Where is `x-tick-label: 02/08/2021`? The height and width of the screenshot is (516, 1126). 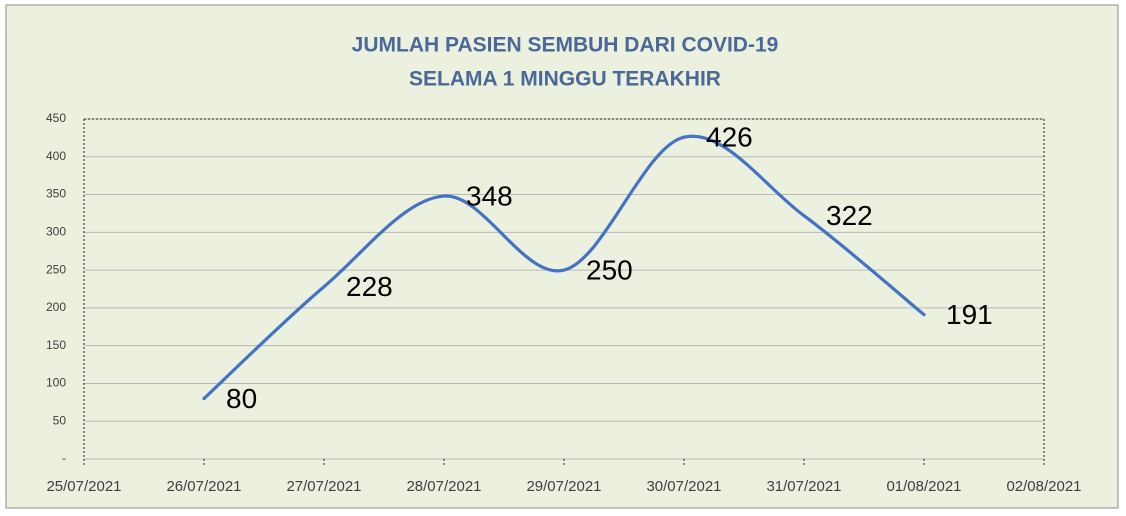 x-tick-label: 02/08/2021 is located at coordinates (1043, 486).